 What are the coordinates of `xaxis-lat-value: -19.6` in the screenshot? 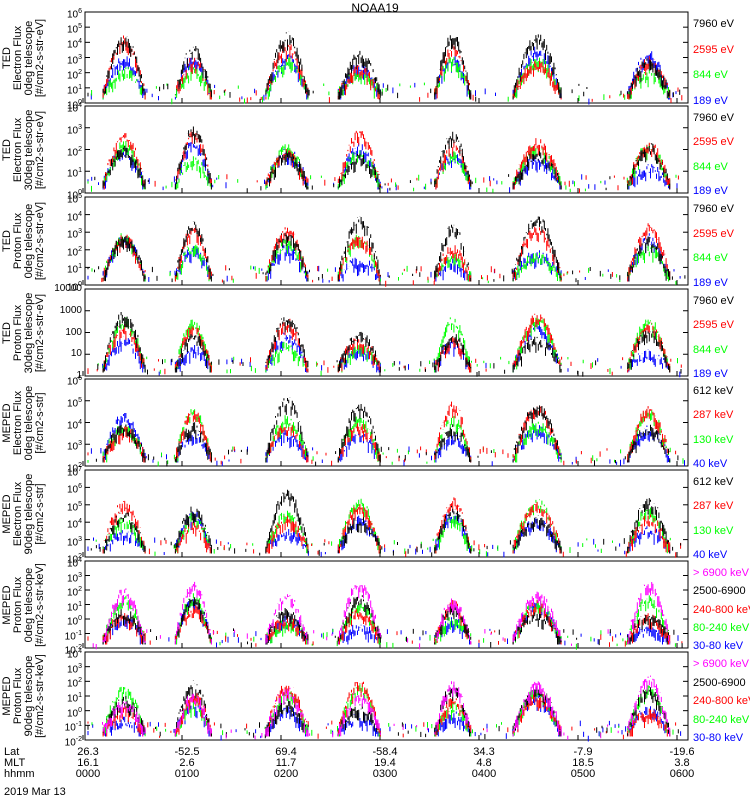 It's located at (682, 752).